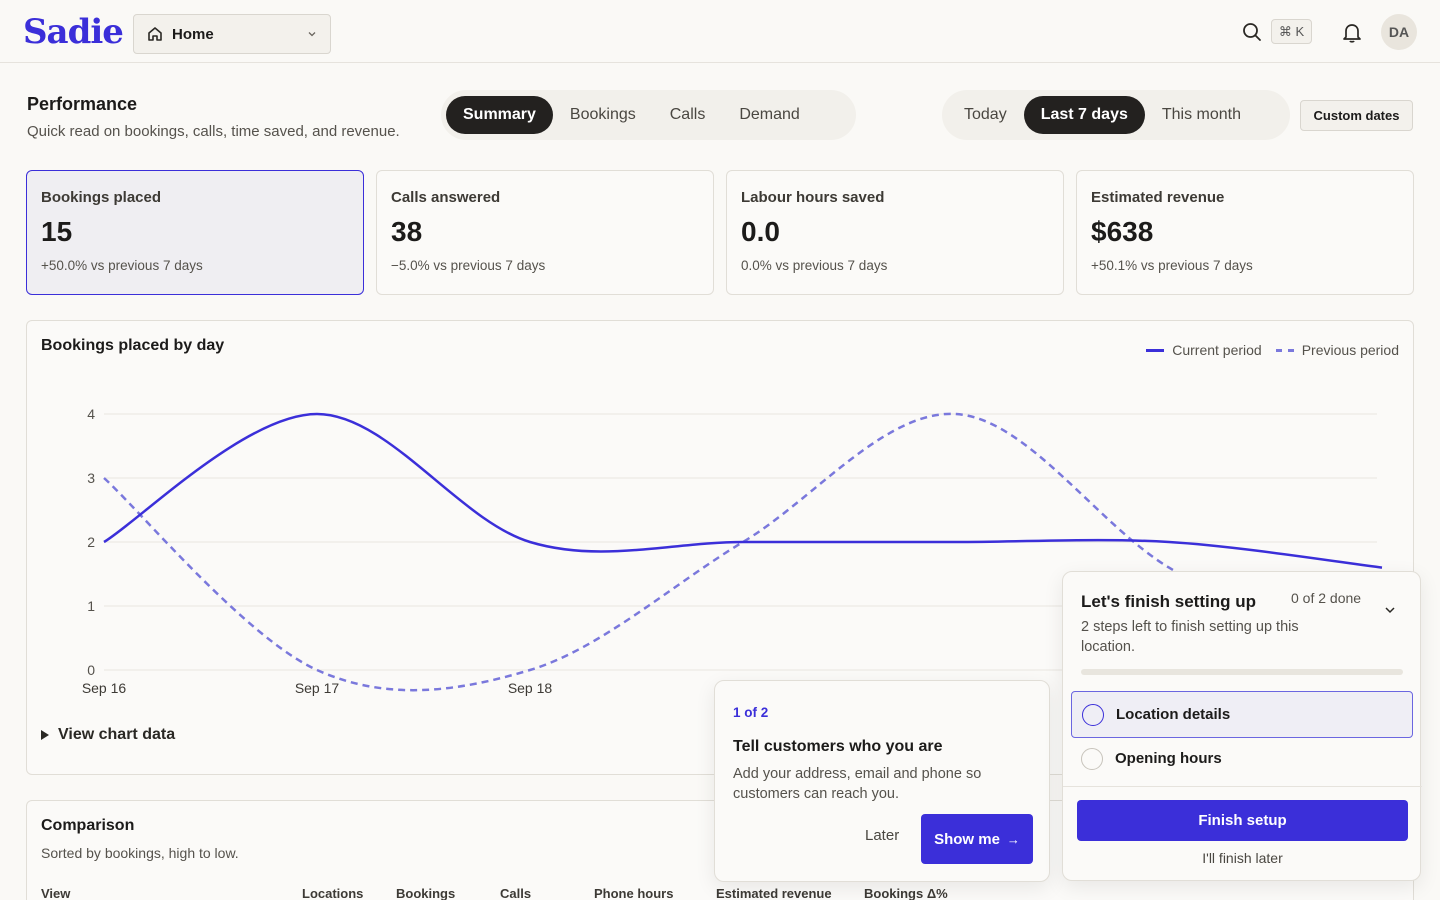 This screenshot has width=1440, height=900. I want to click on y-tick-label: 0, so click(91, 670).